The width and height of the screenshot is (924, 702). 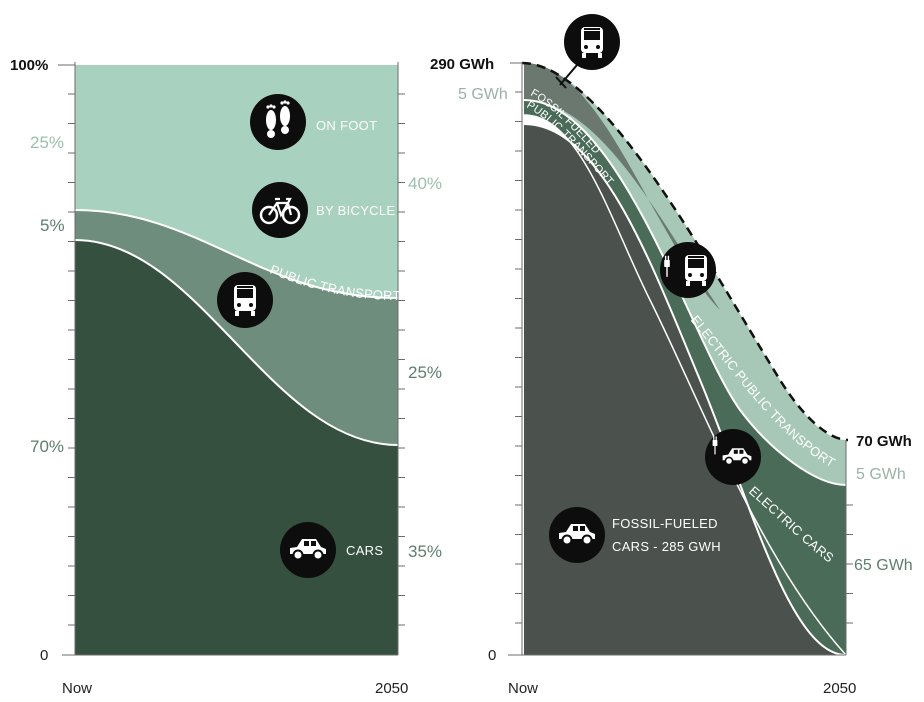 What do you see at coordinates (518, 357) in the screenshot?
I see `right-ticks-left` at bounding box center [518, 357].